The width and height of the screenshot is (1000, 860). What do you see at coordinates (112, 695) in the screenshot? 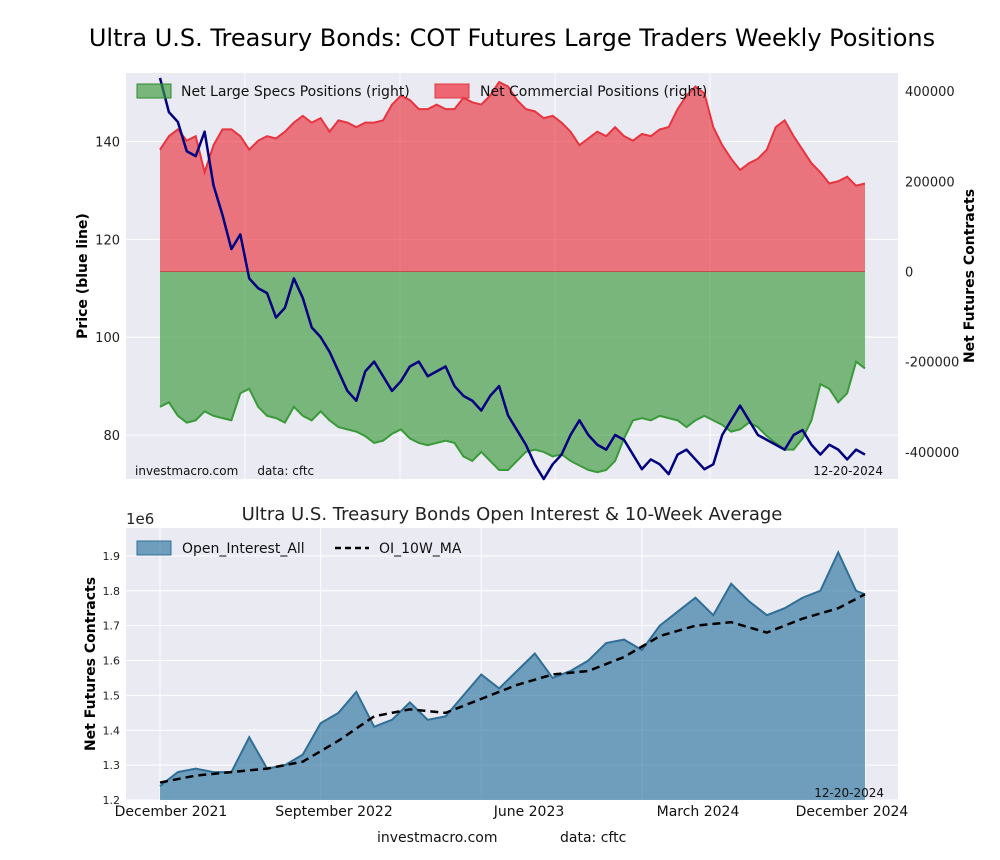
I see `oi-tick-label-3: 1.5` at bounding box center [112, 695].